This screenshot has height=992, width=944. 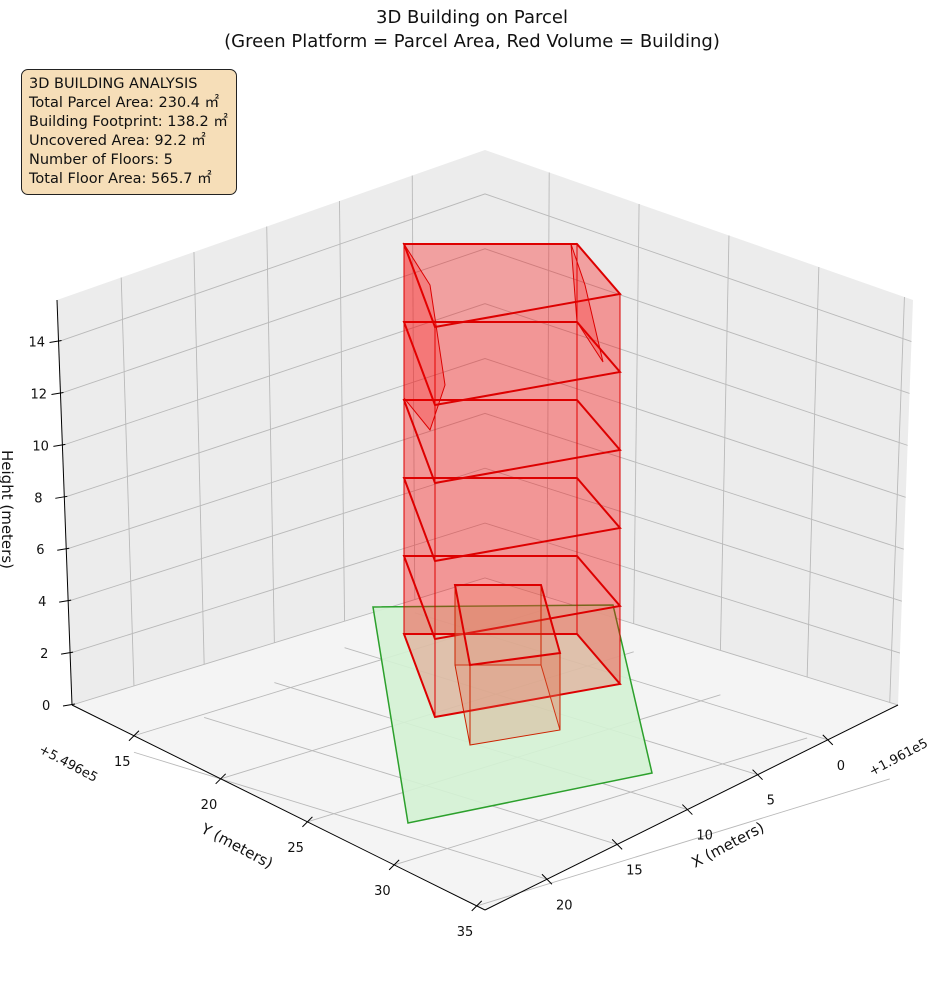 What do you see at coordinates (46, 706) in the screenshot?
I see `z-tick-label: 0` at bounding box center [46, 706].